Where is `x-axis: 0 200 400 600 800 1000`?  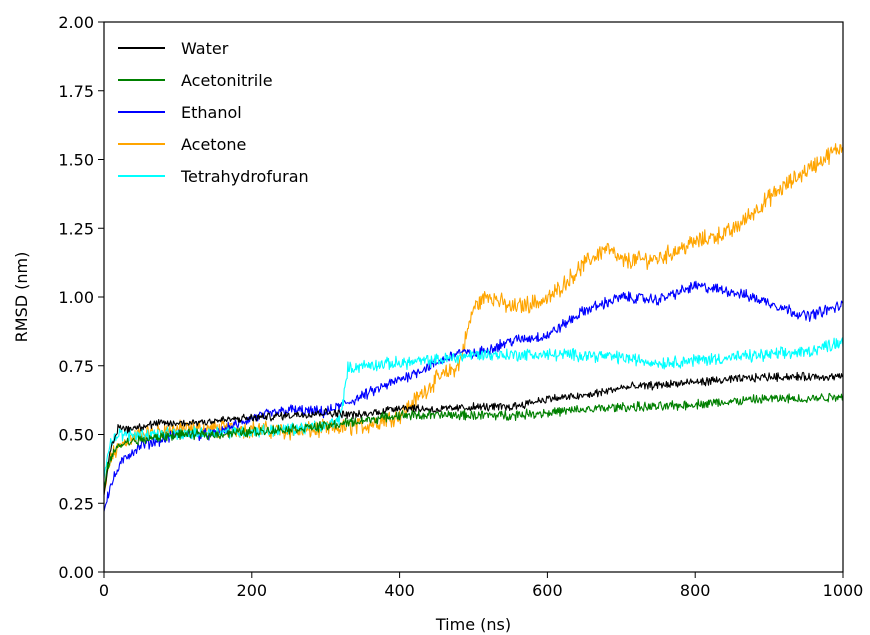 x-axis: 0 200 400 600 800 1000 is located at coordinates (481, 586).